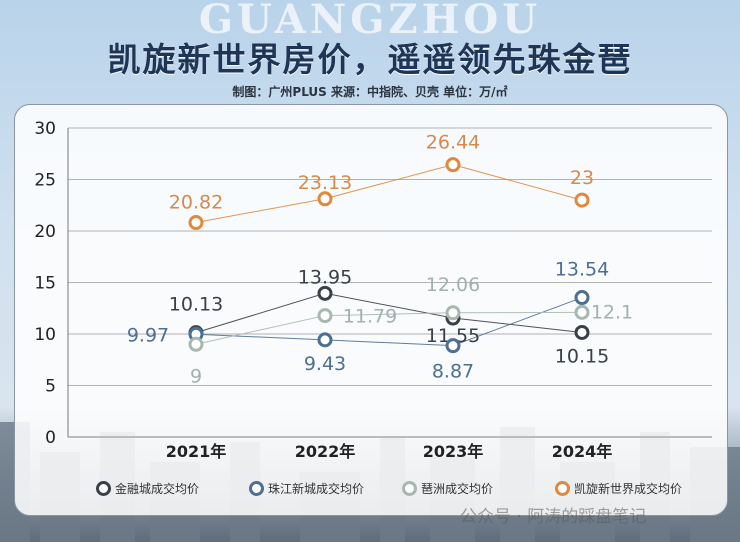 This screenshot has width=740, height=542. What do you see at coordinates (370, 92) in the screenshot?
I see `chart-subtitle: 制图：广州PLUS 来源：中指院、贝壳 单位：万/㎡` at bounding box center [370, 92].